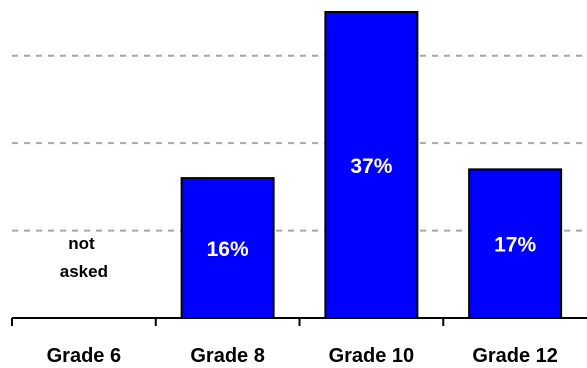 This screenshot has height=368, width=587. Describe the element at coordinates (515, 356) in the screenshot. I see `category-label-grade-12: Grade 12` at that location.